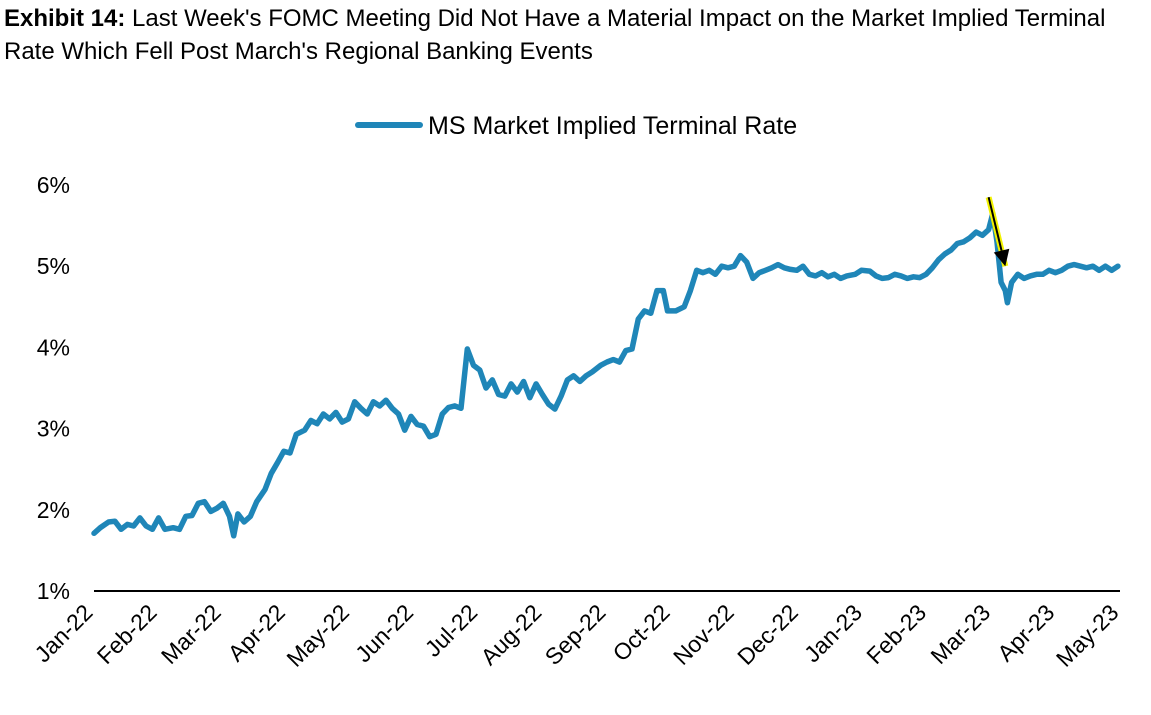  I want to click on x-tick-label: Apr-23, so click(1025, 632).